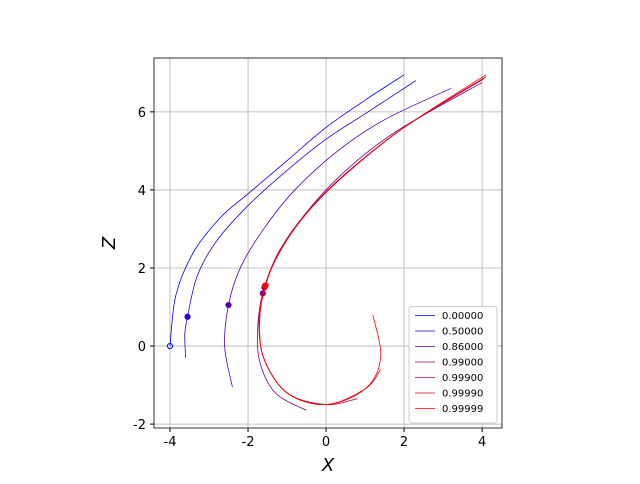 The height and width of the screenshot is (484, 640). What do you see at coordinates (462, 394) in the screenshot?
I see `legend-label: 0.99990` at bounding box center [462, 394].